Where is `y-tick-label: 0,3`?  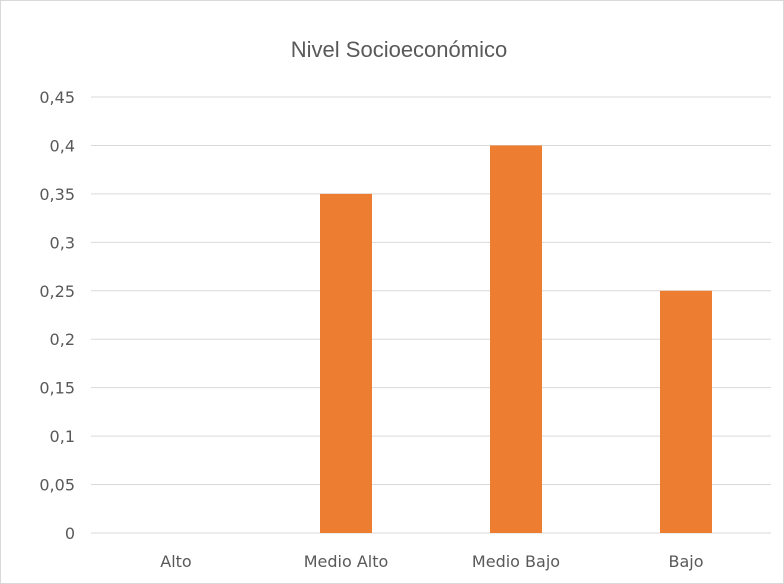
y-tick-label: 0,3 is located at coordinates (62, 242).